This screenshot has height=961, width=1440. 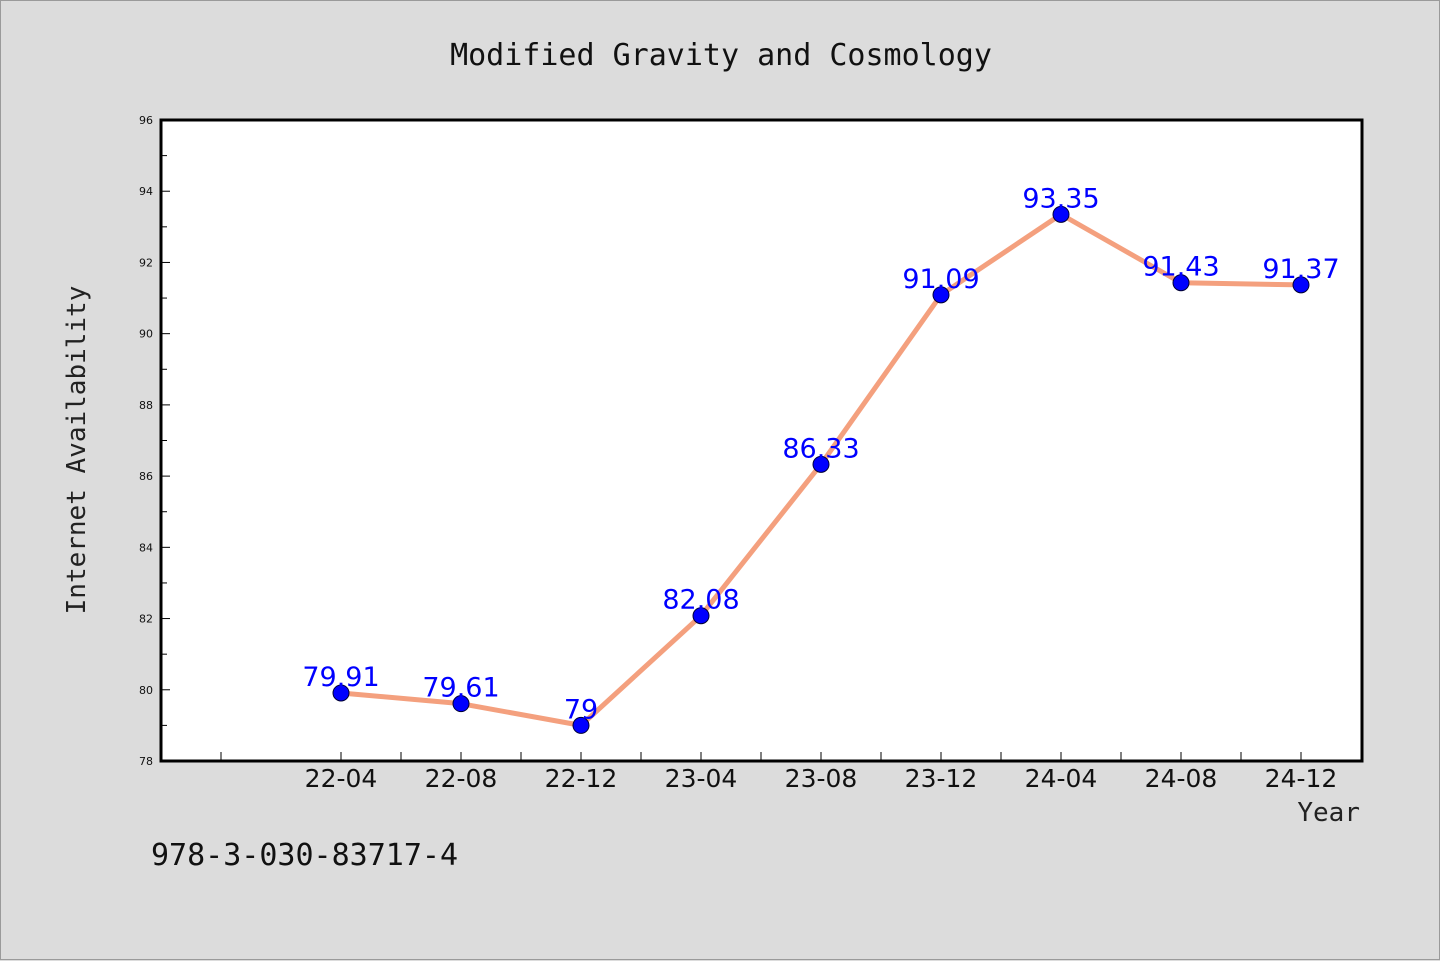 I want to click on x-axis-label: Year, so click(x=1328, y=813).